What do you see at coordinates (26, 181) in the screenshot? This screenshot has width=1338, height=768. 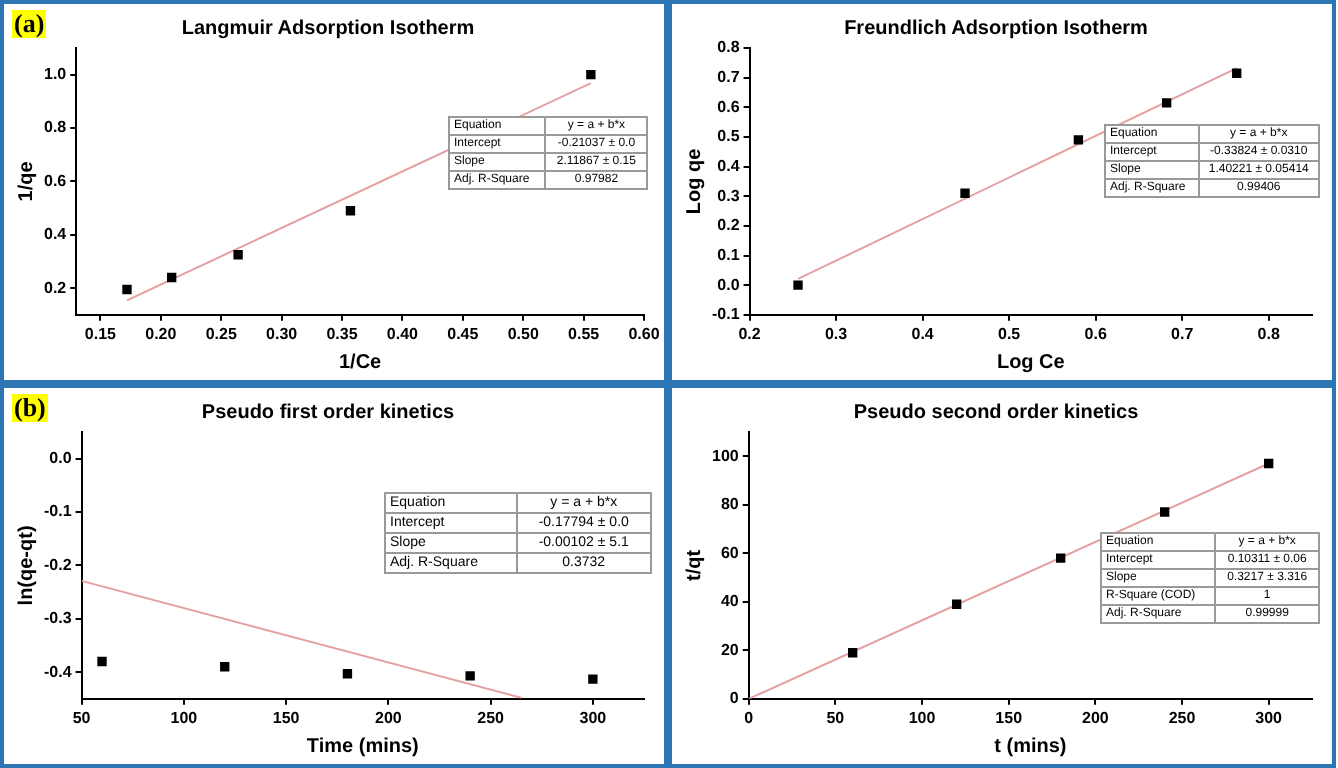 I see `y-axis-title: 1/qe` at bounding box center [26, 181].